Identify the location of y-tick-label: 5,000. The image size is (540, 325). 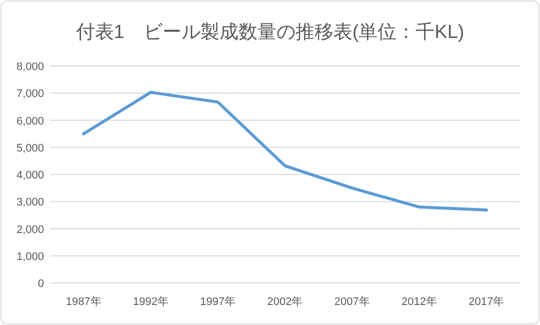
(30, 148).